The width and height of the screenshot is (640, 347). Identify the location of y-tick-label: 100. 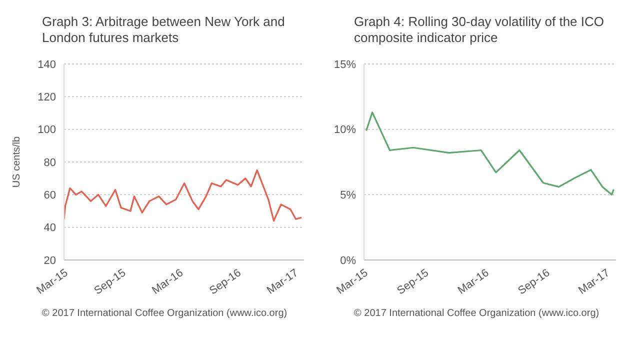
(47, 130).